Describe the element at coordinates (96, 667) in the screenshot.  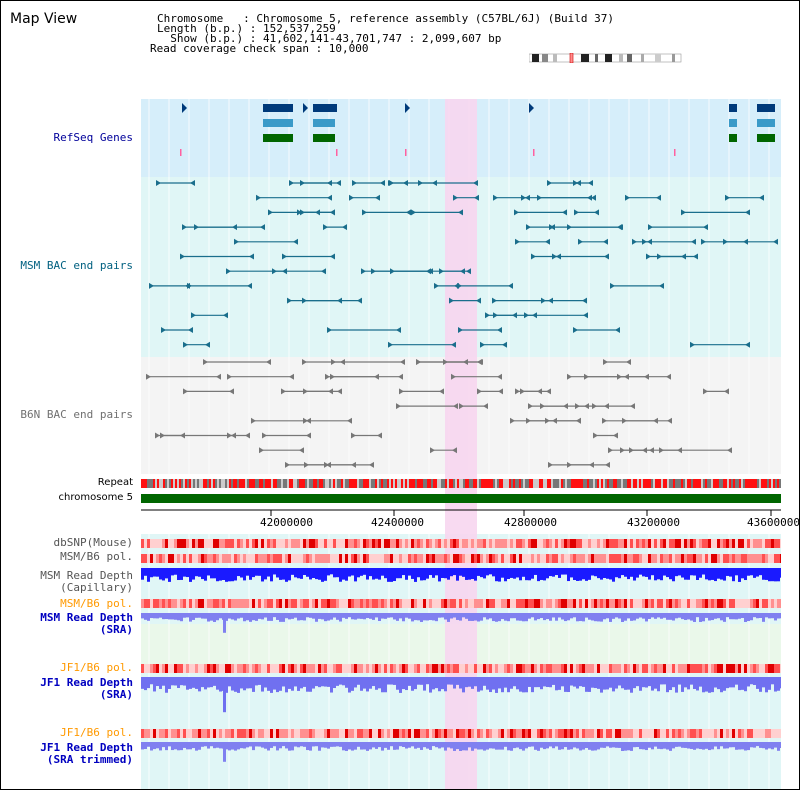
I see `track-label-jf1-b6-pol-1: JF1/B6 pol.` at that location.